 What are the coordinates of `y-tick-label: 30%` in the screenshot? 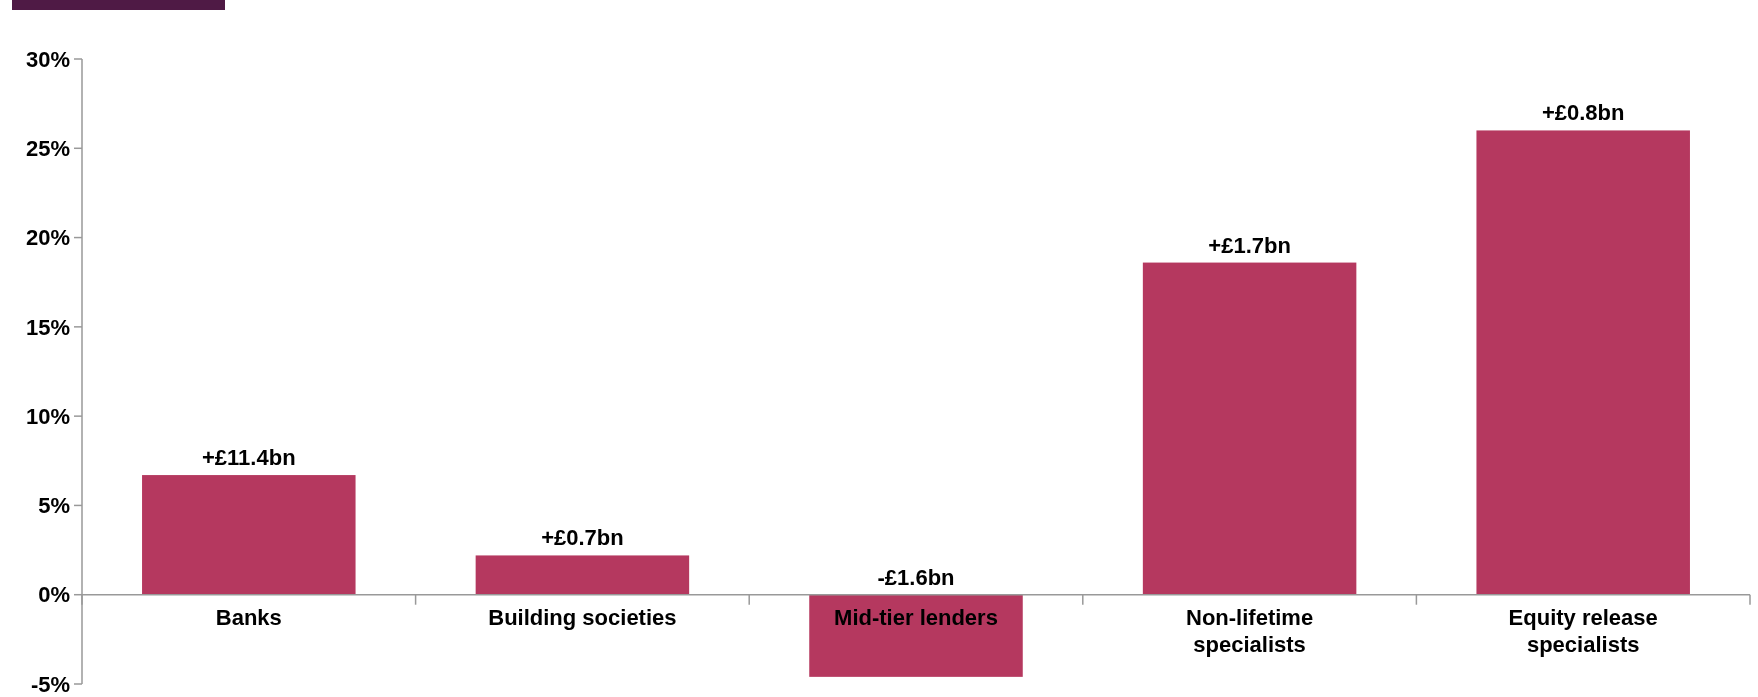 It's located at (47, 59).